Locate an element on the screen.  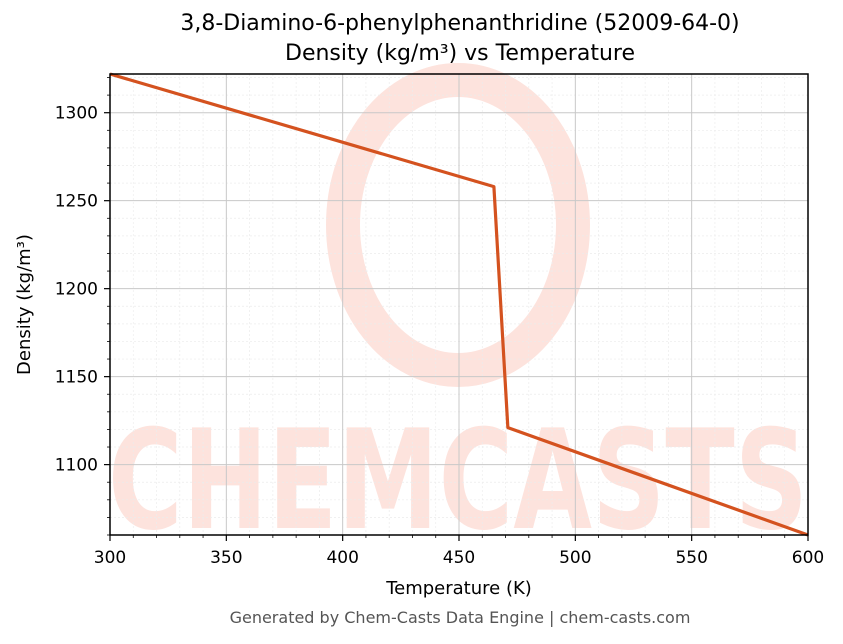
y-tick-label: 1300 is located at coordinates (76, 114).